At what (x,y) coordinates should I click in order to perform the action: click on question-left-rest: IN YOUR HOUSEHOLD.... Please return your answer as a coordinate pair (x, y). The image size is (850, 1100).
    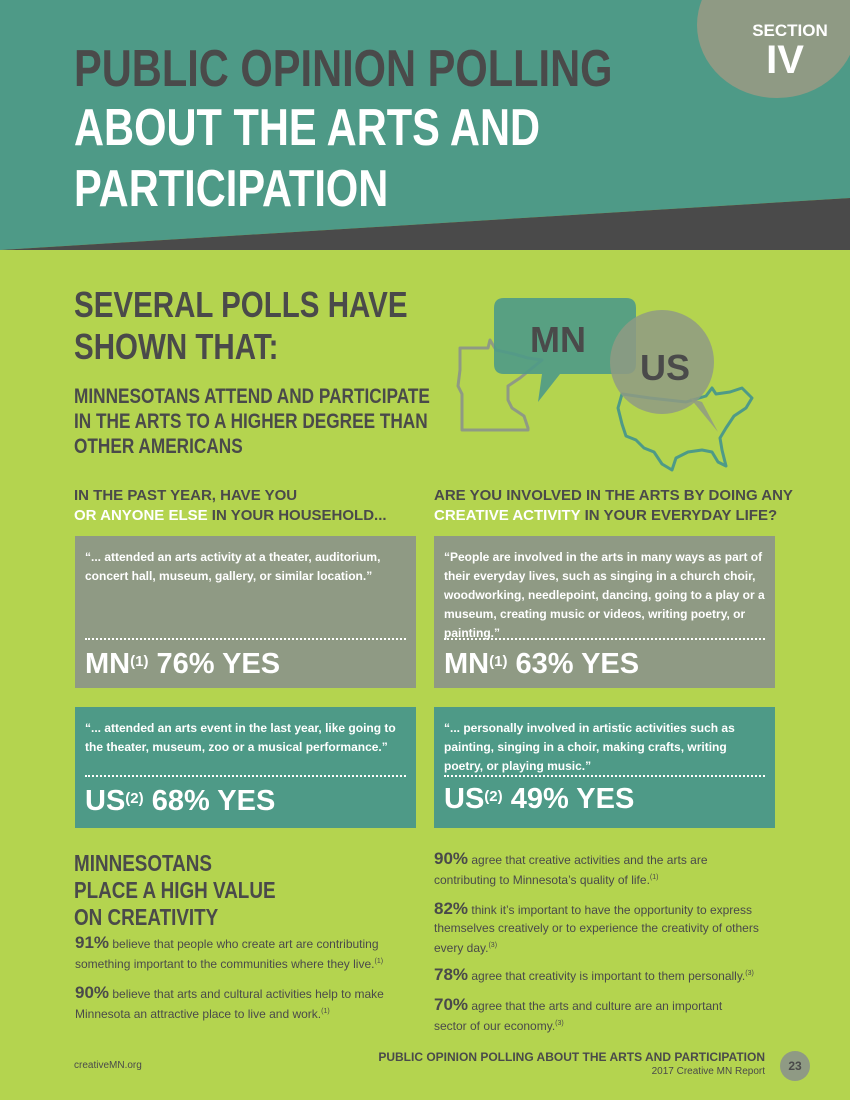
    Looking at the image, I should click on (297, 515).